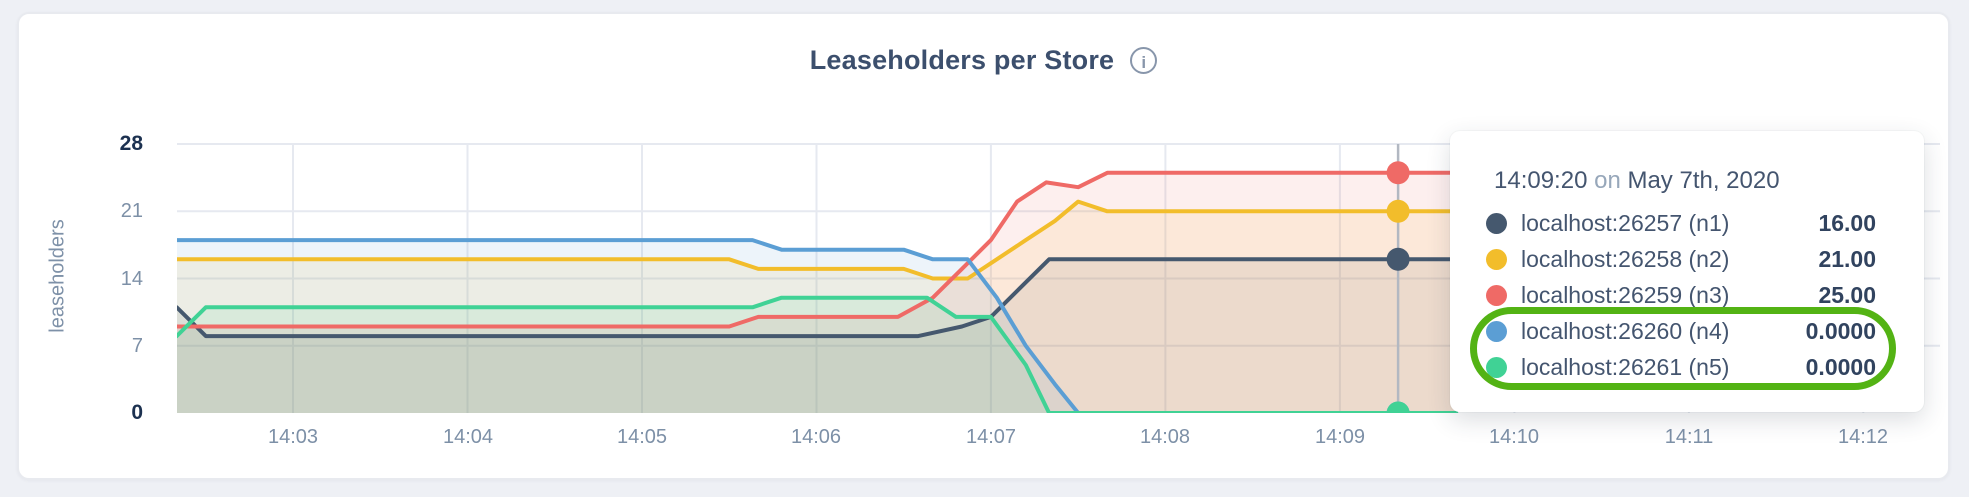  Describe the element at coordinates (293, 437) in the screenshot. I see `x-tick-14-03: 14:03` at that location.